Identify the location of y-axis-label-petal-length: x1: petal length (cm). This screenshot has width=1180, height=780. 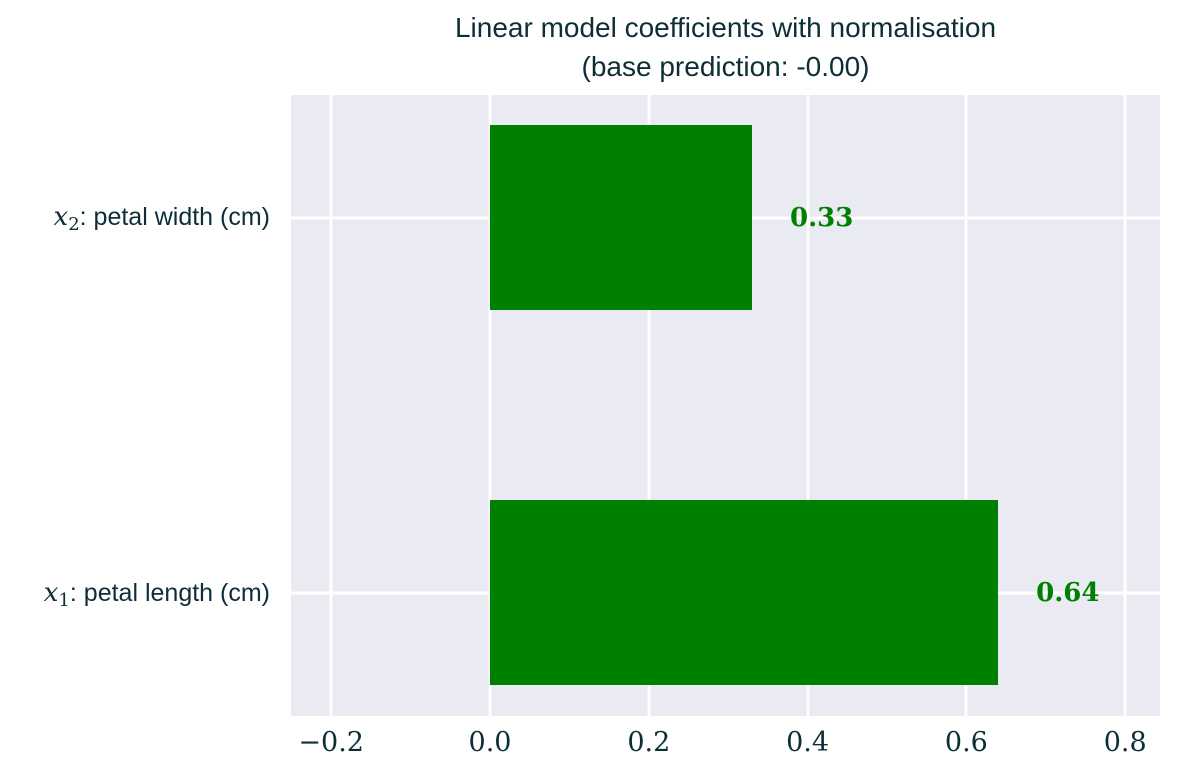
(156, 594).